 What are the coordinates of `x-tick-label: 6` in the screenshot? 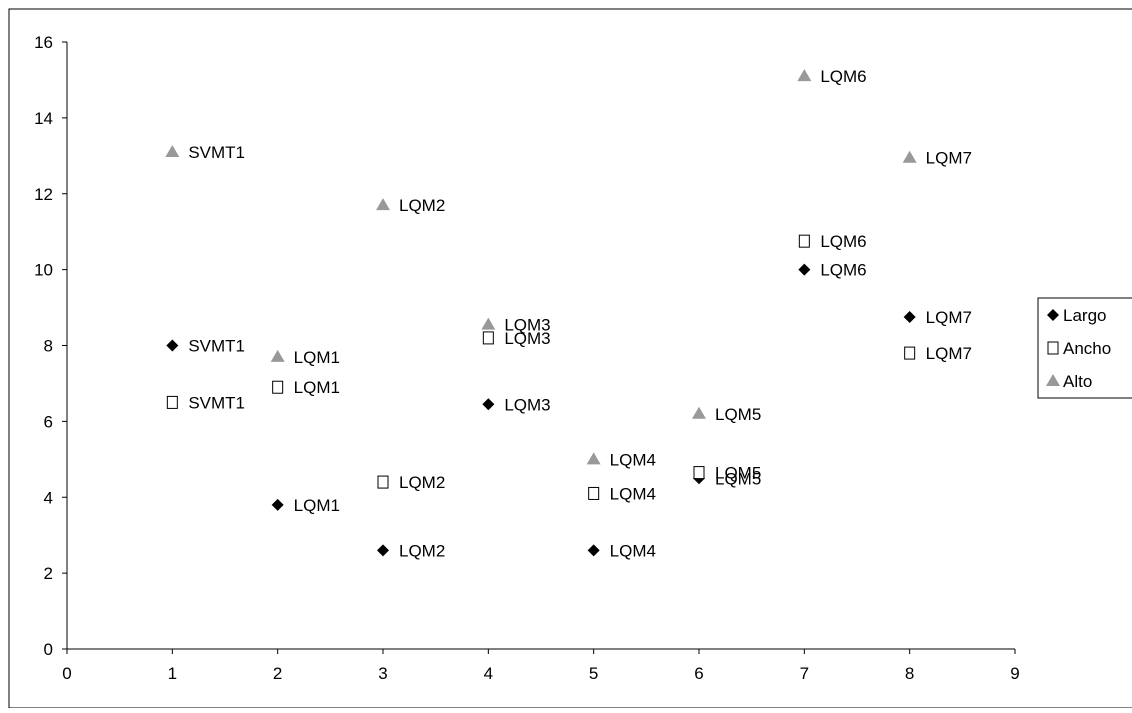 It's located at (698, 673).